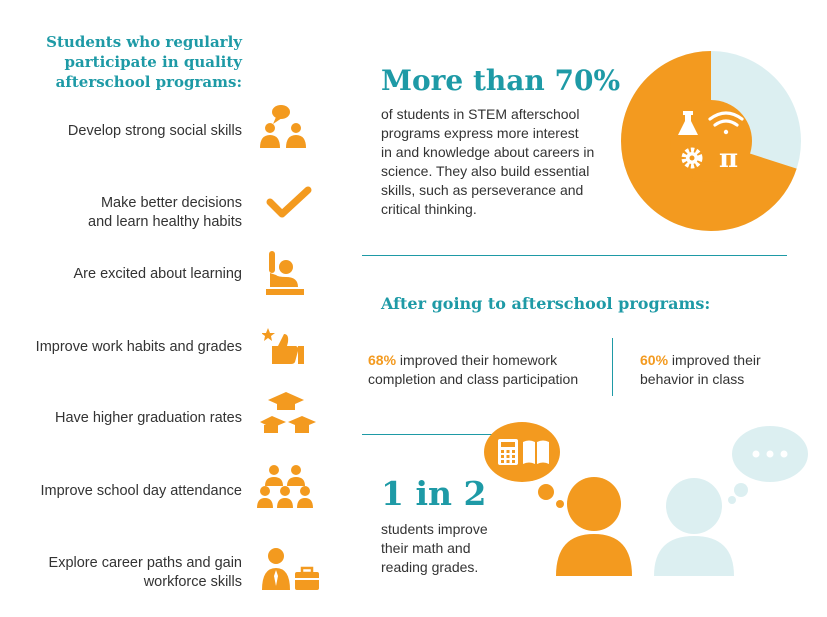 The image size is (827, 617). I want to click on blue-student, so click(694, 527).